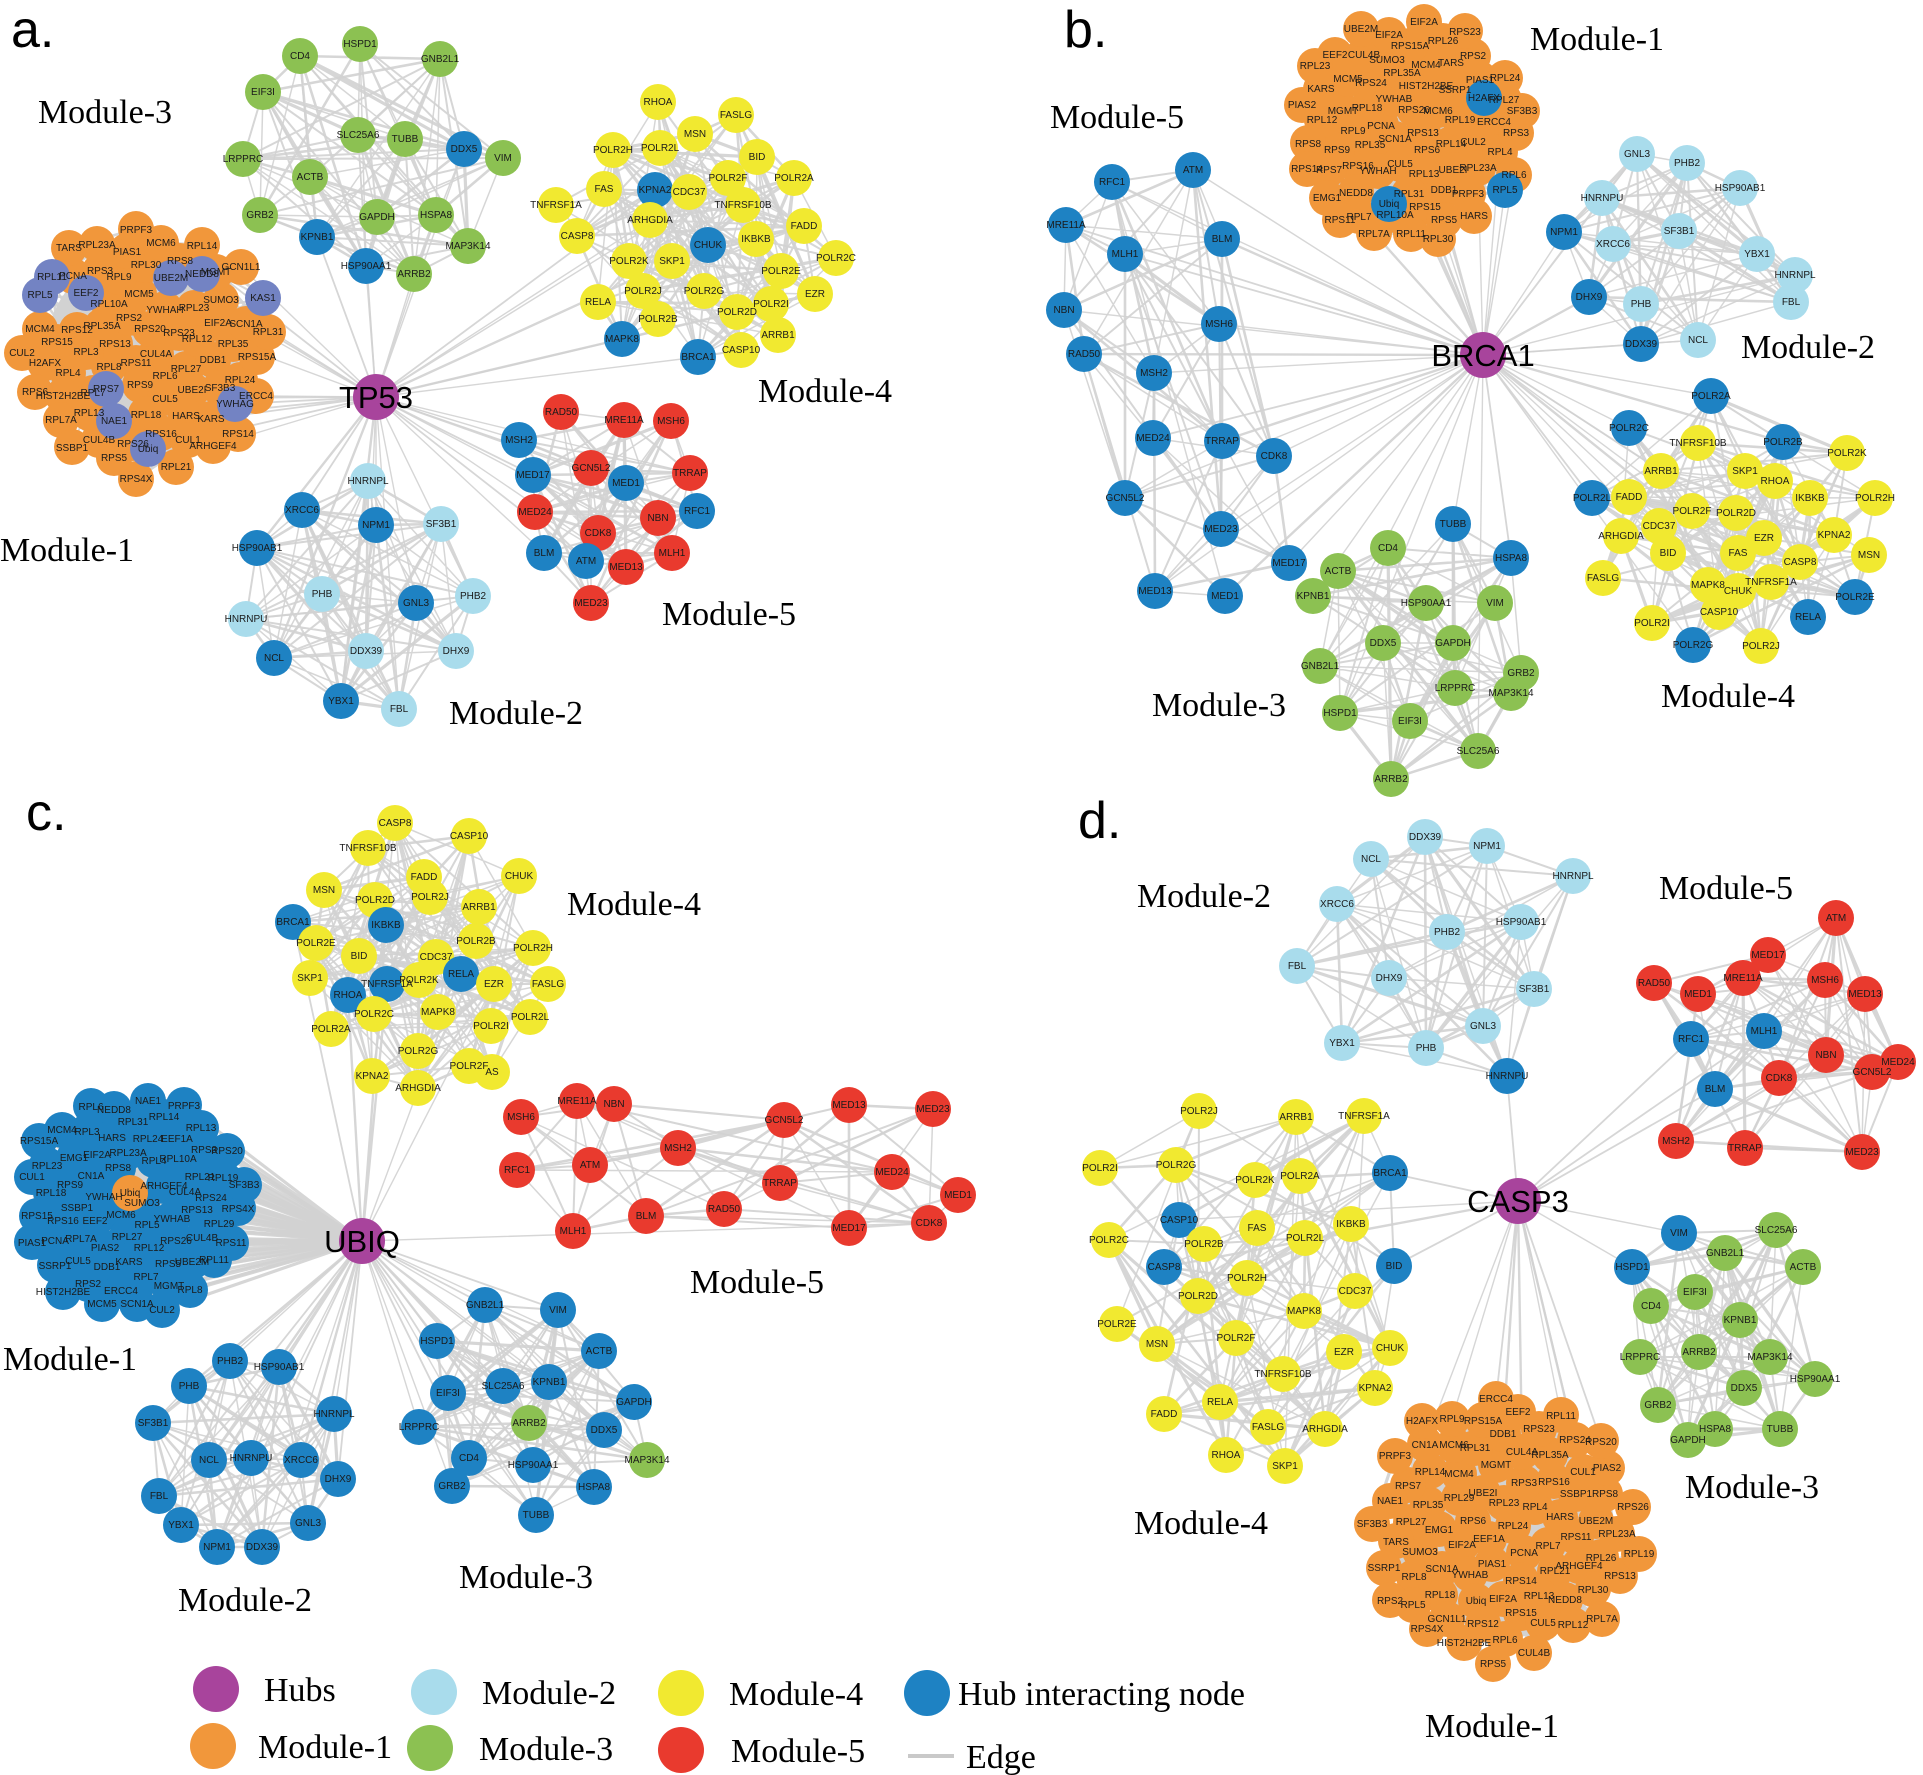 Image resolution: width=1923 pixels, height=1775 pixels. Describe the element at coordinates (1358, 166) in the screenshot. I see `svg-text: RPS16` at that location.